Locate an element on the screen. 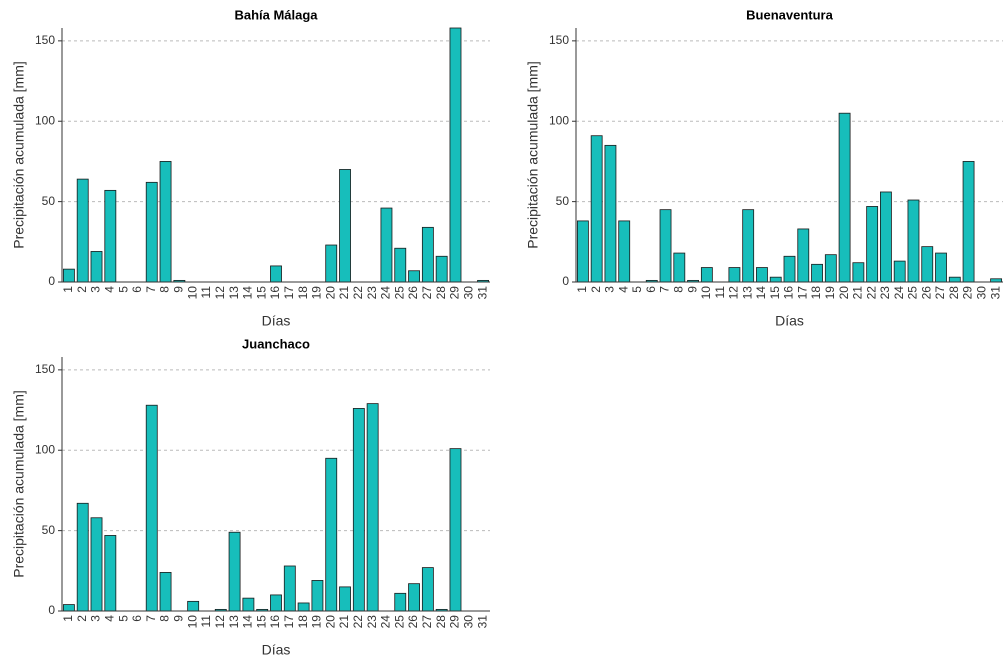 The image size is (1006, 656). x-tick-label: 2 is located at coordinates (82, 289).